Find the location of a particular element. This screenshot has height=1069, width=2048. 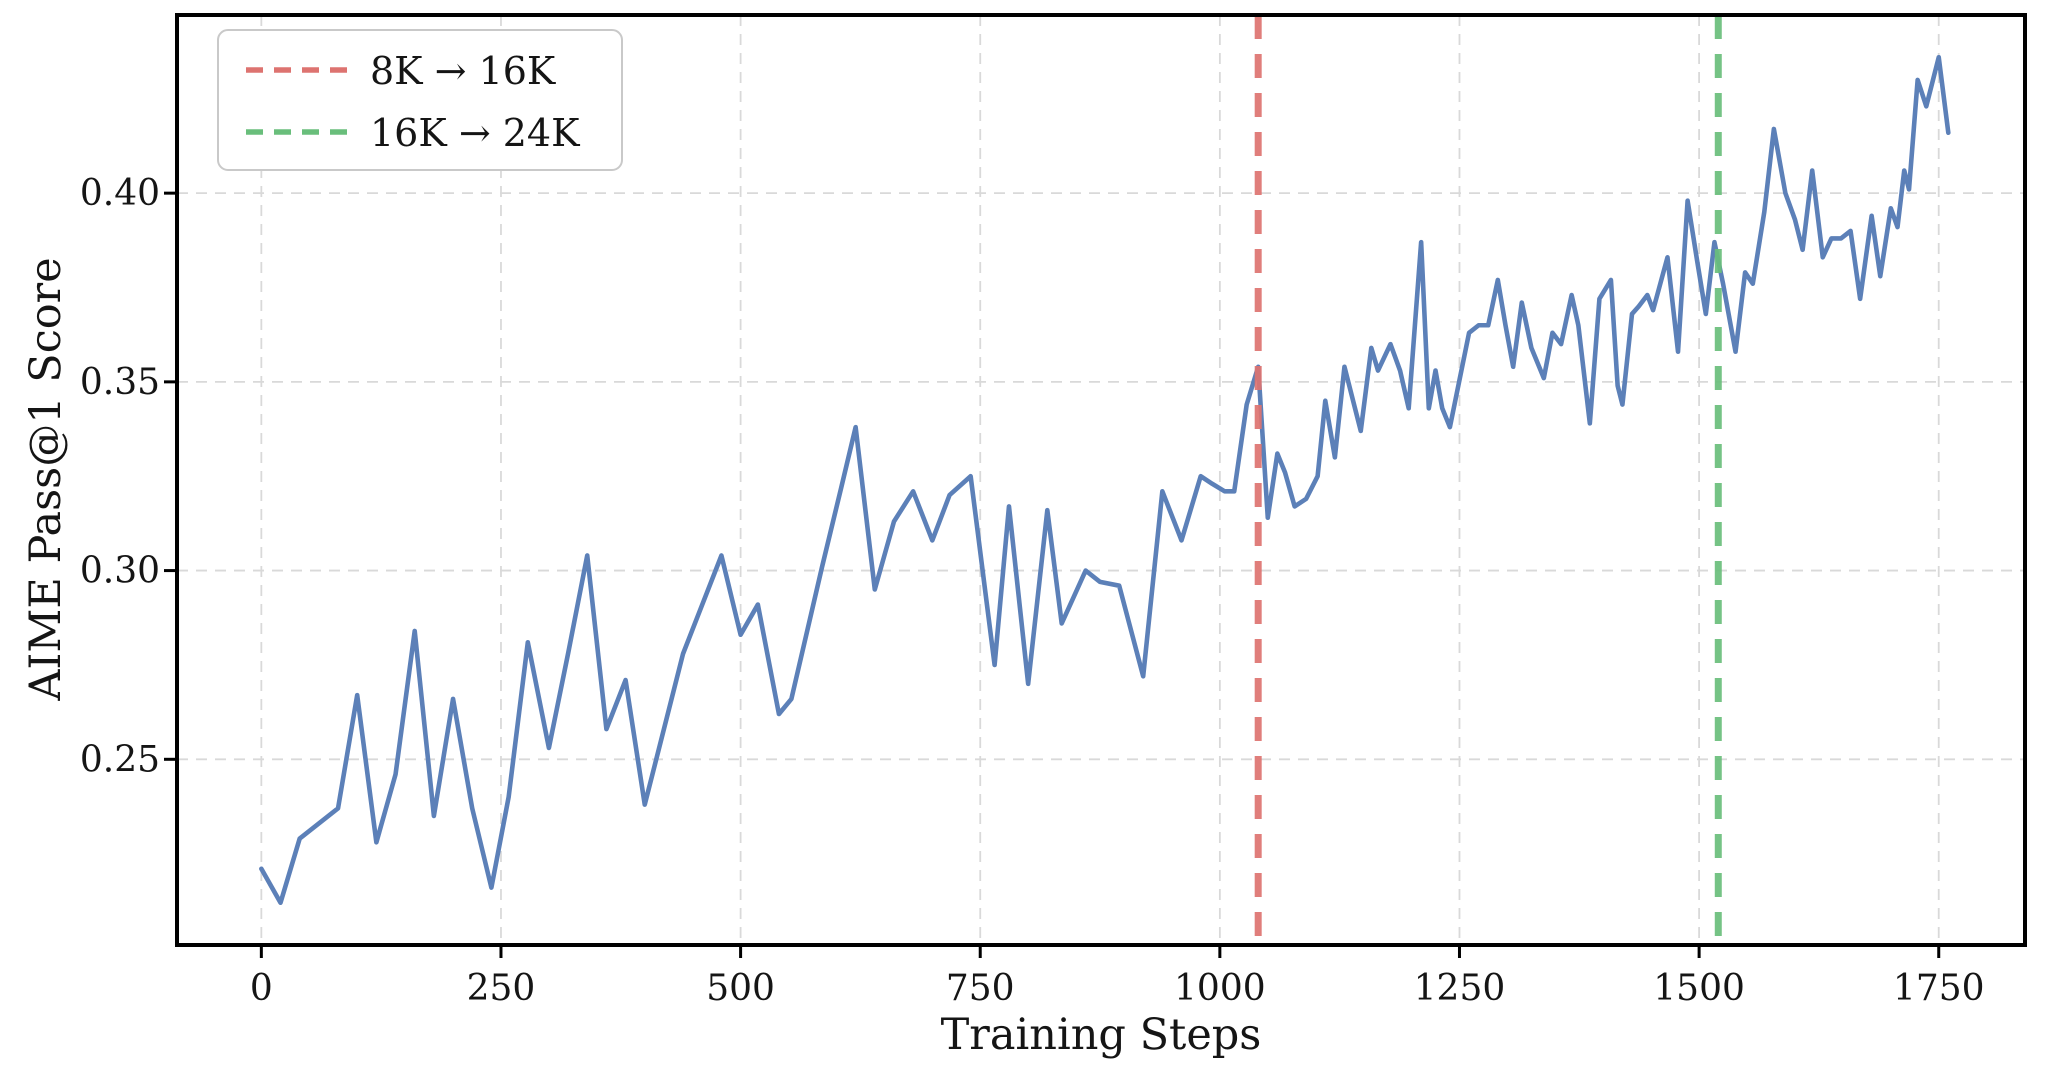

x-tick-label: 750 is located at coordinates (980, 988).